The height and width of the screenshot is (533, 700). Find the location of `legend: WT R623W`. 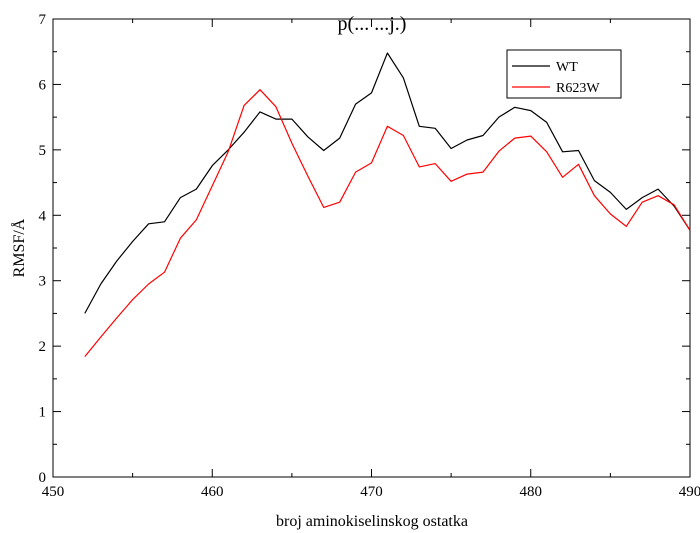

legend: WT R623W is located at coordinates (564, 74).